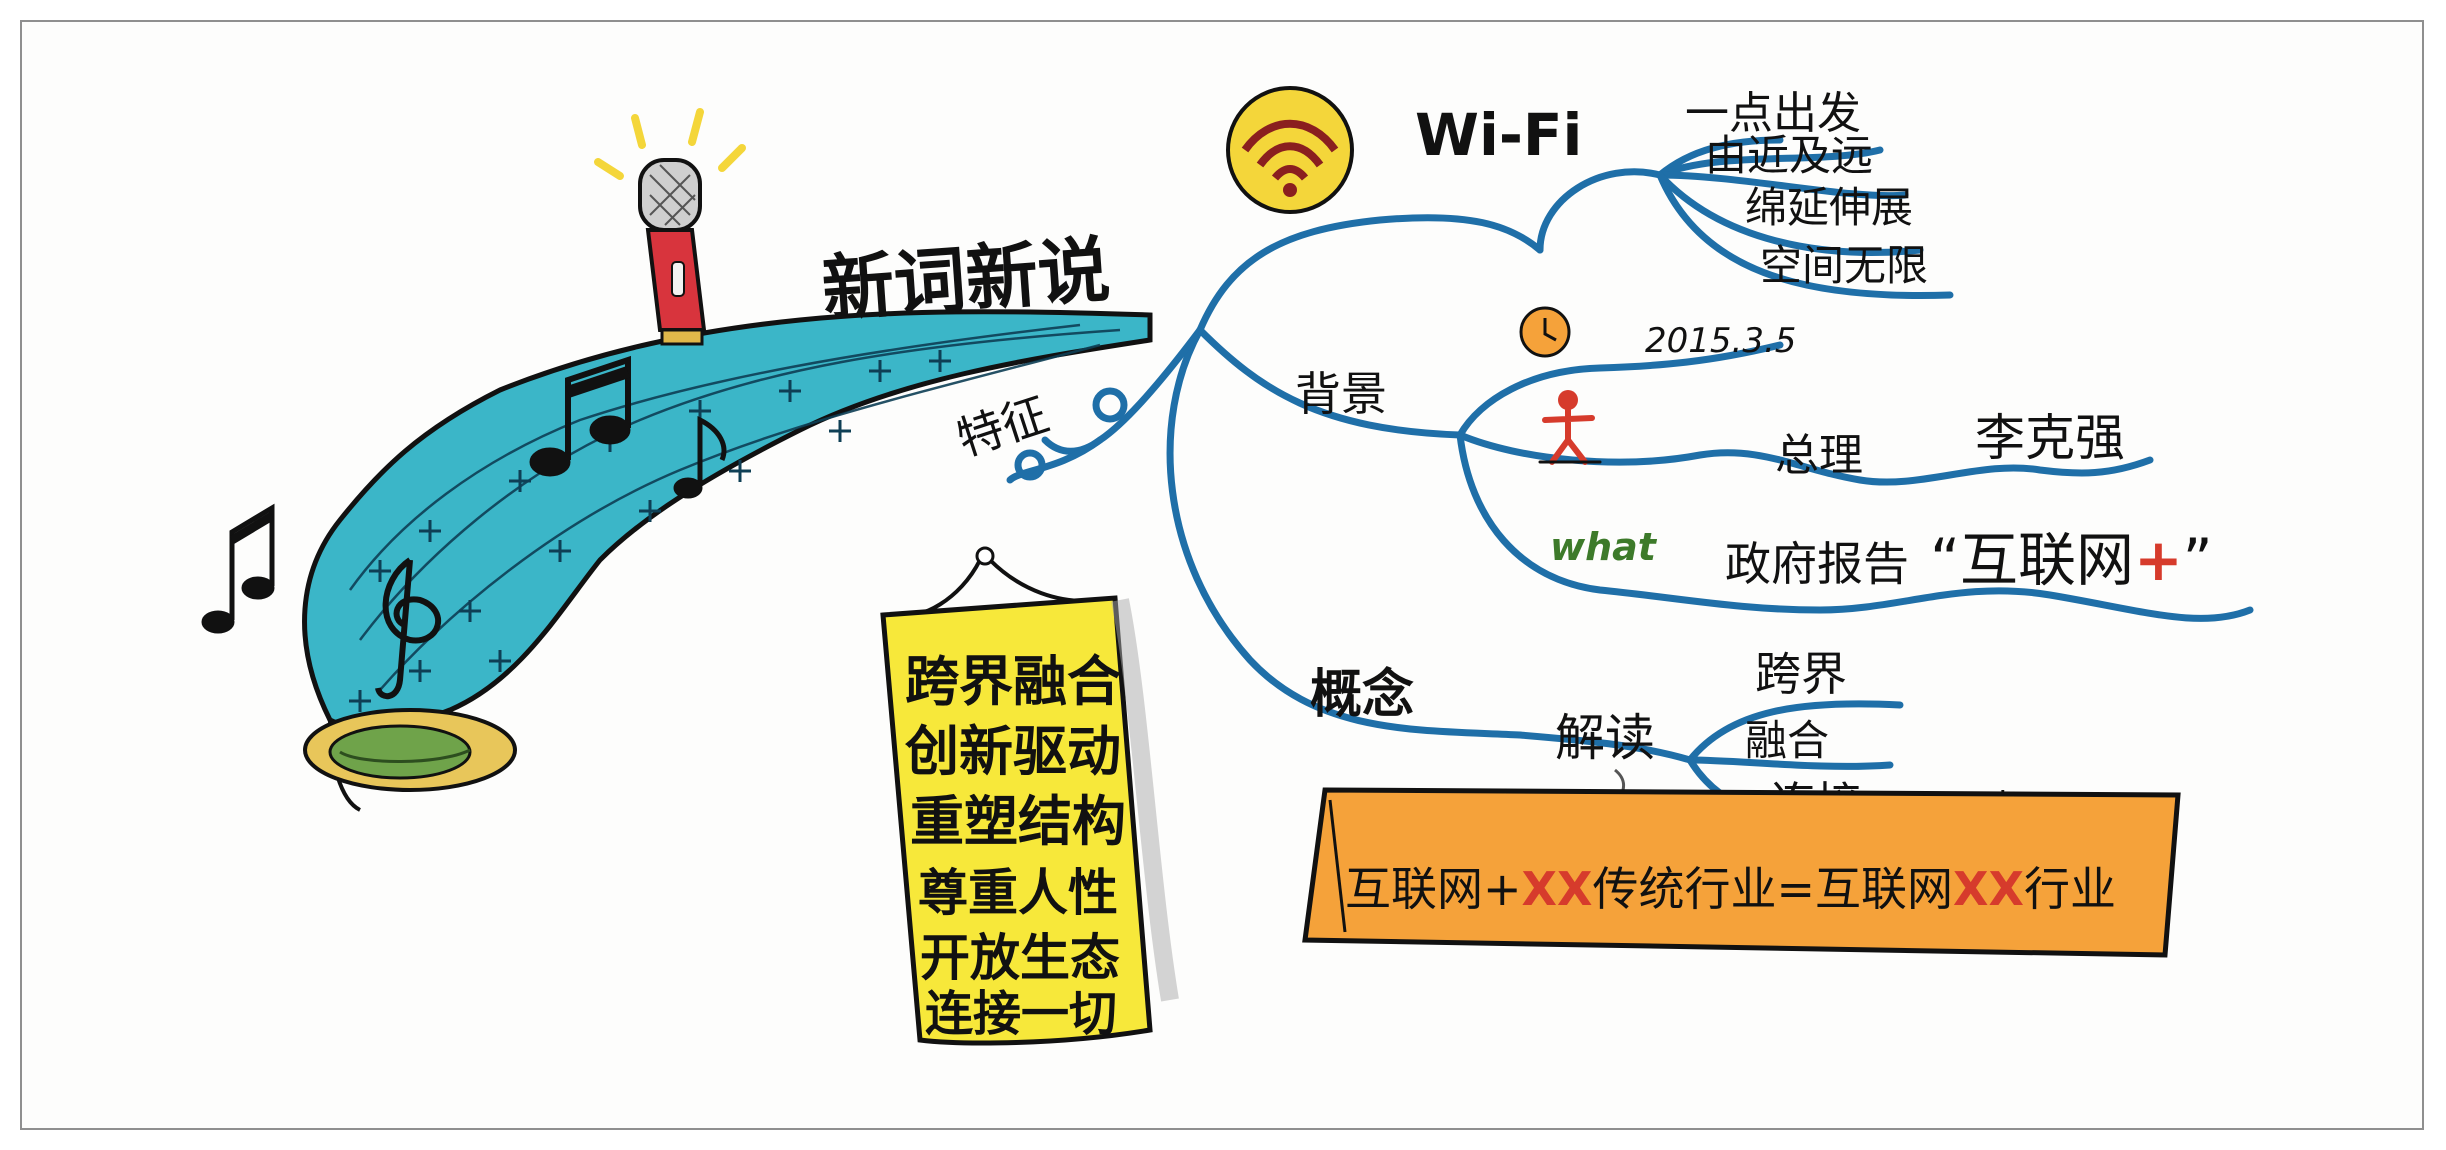 This screenshot has height=1150, width=2446. I want to click on premier-role: 总理, so click(1819, 455).